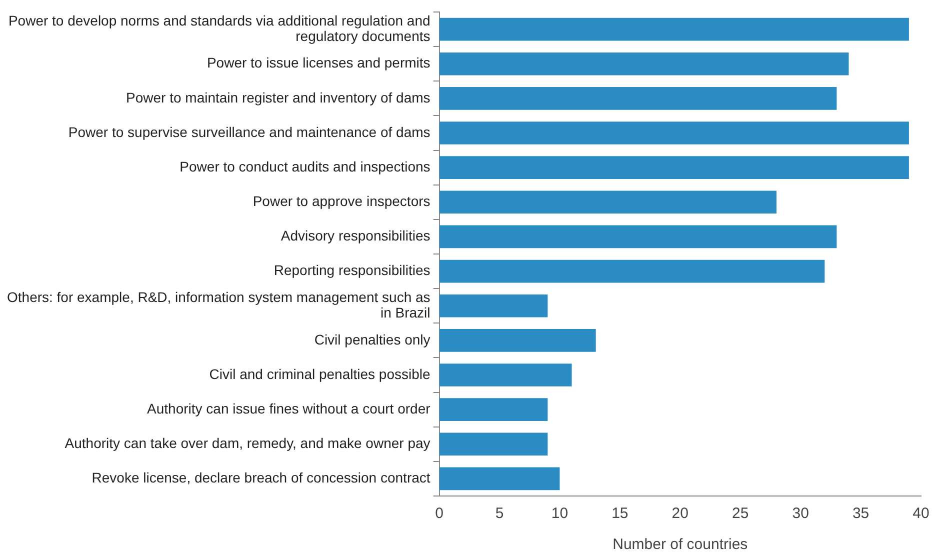 The height and width of the screenshot is (558, 933). Describe the element at coordinates (352, 270) in the screenshot. I see `y-tick-label: Reporting responsibilities` at that location.